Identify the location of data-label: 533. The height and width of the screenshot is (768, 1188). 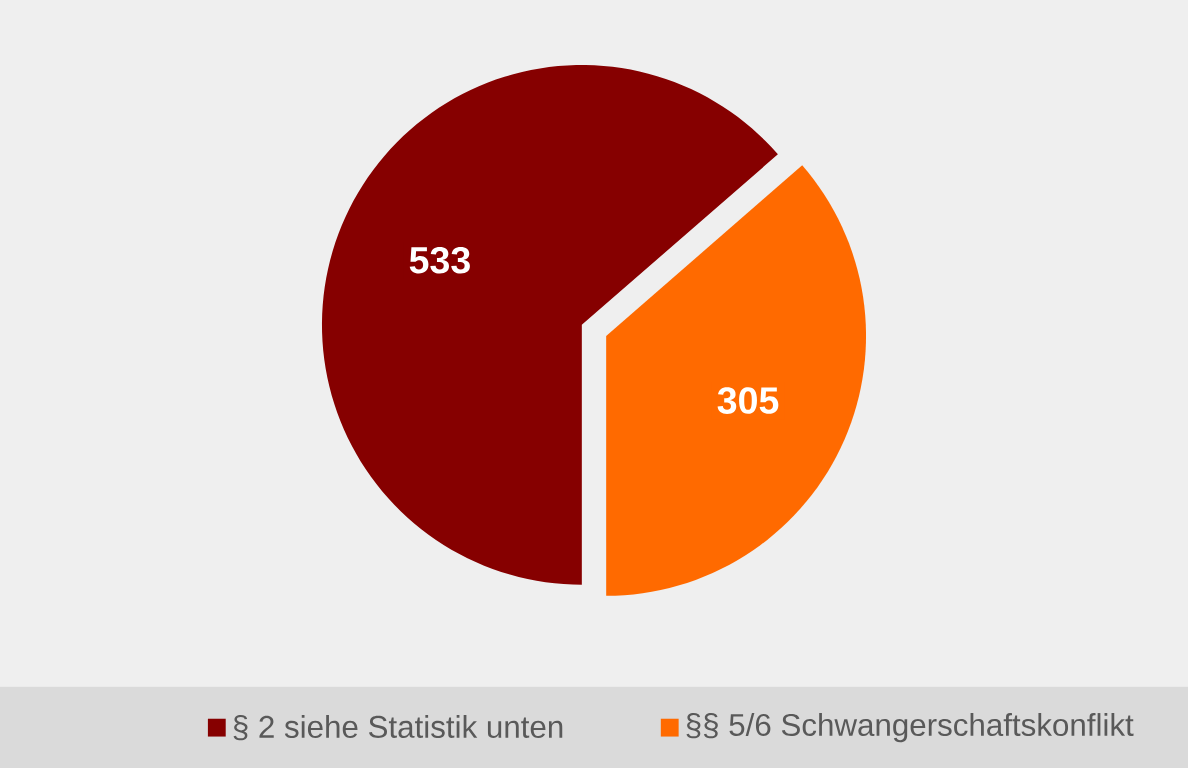
(439, 260).